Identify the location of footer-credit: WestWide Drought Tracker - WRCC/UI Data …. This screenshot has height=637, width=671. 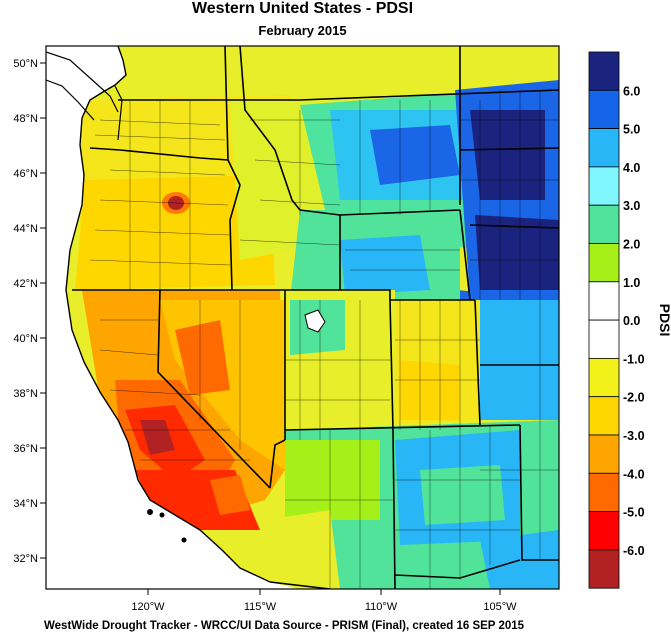
(284, 626).